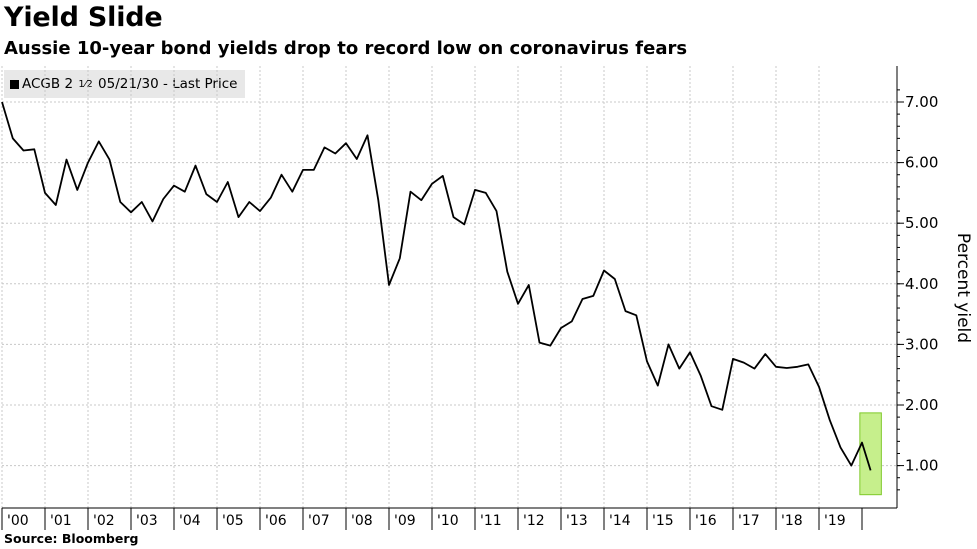 This screenshot has width=977, height=549. I want to click on x-tick-label: '16, so click(706, 521).